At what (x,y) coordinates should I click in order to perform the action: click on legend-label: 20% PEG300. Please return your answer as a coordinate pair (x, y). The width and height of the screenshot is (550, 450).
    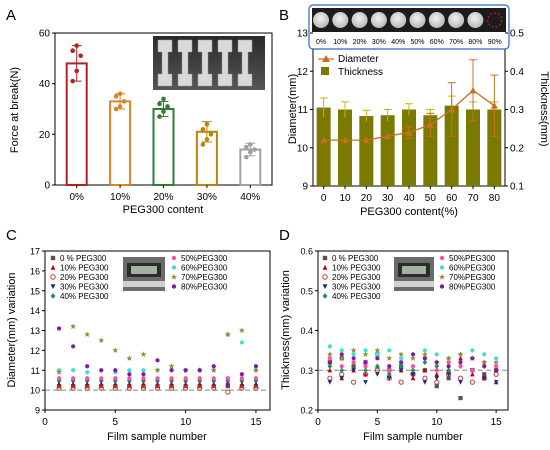
    Looking at the image, I should click on (84, 277).